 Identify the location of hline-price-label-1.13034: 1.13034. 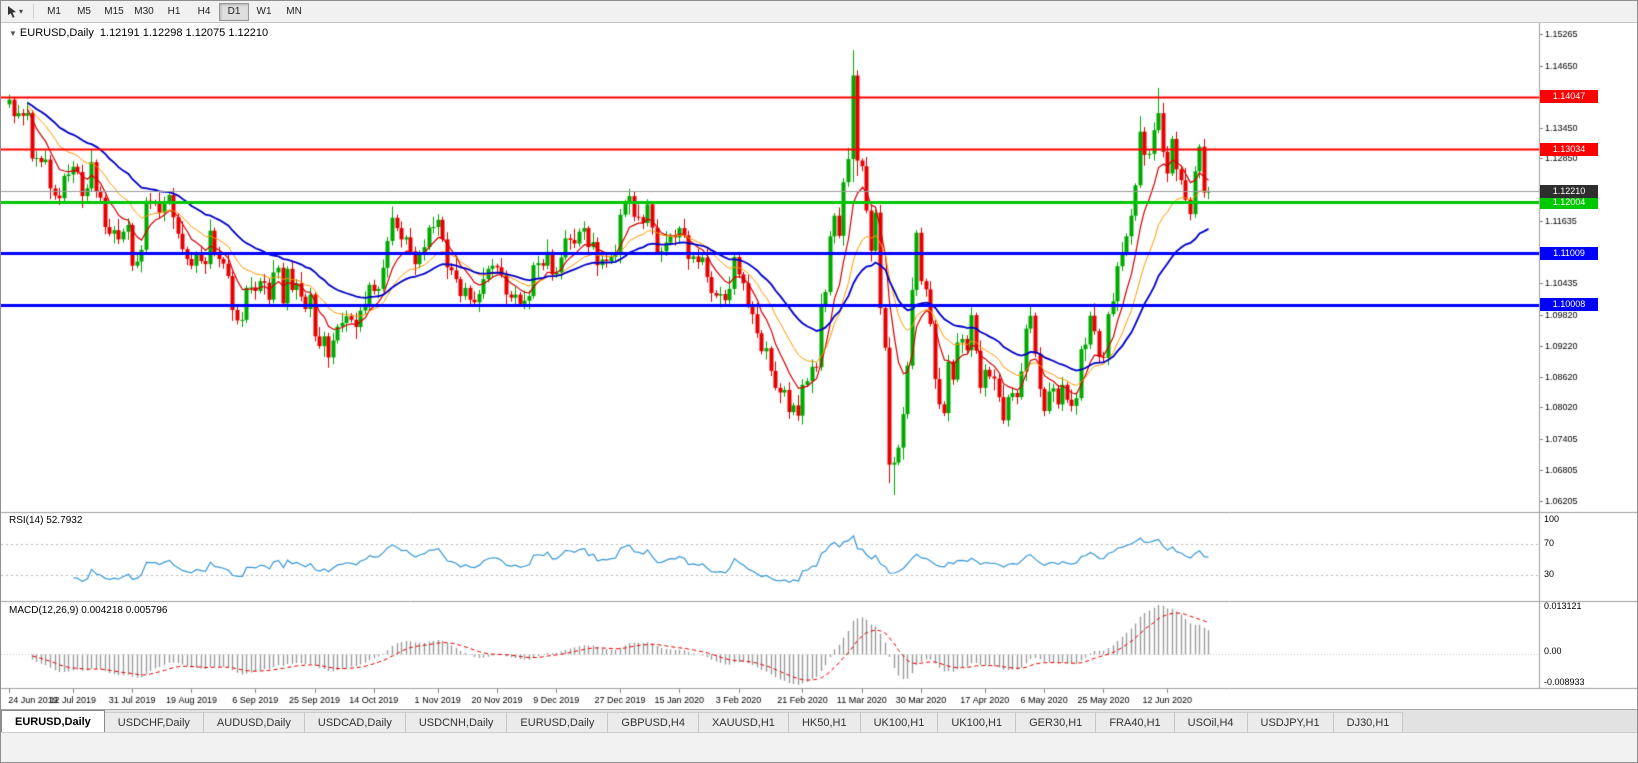
(1569, 149).